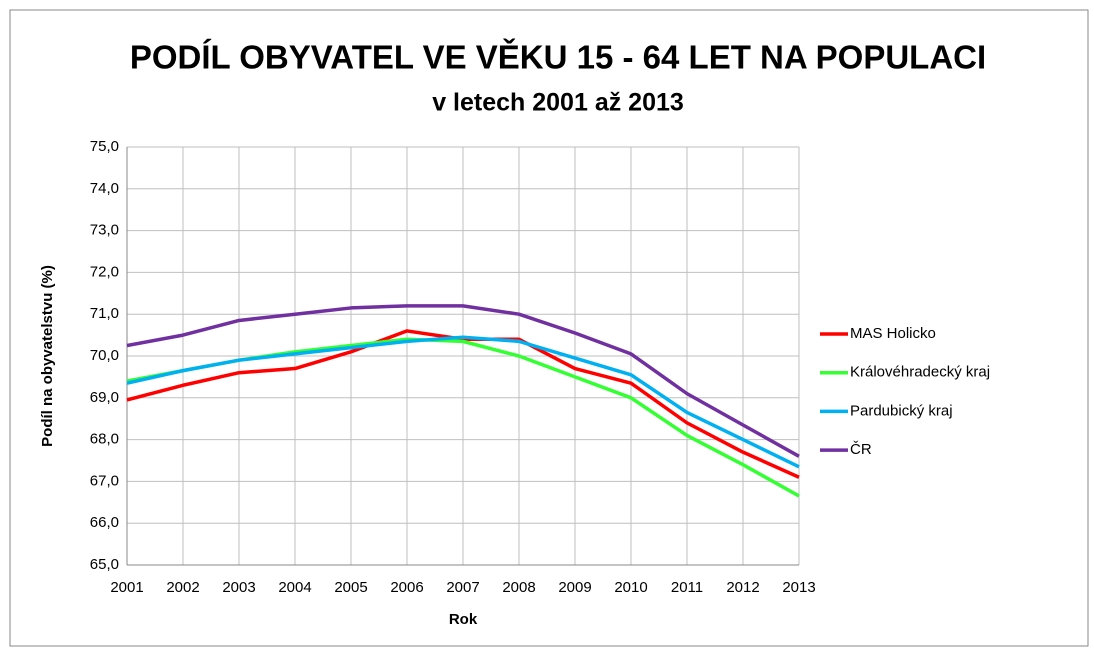 Image resolution: width=1094 pixels, height=656 pixels. I want to click on y-tick-label: 68,0, so click(104, 439).